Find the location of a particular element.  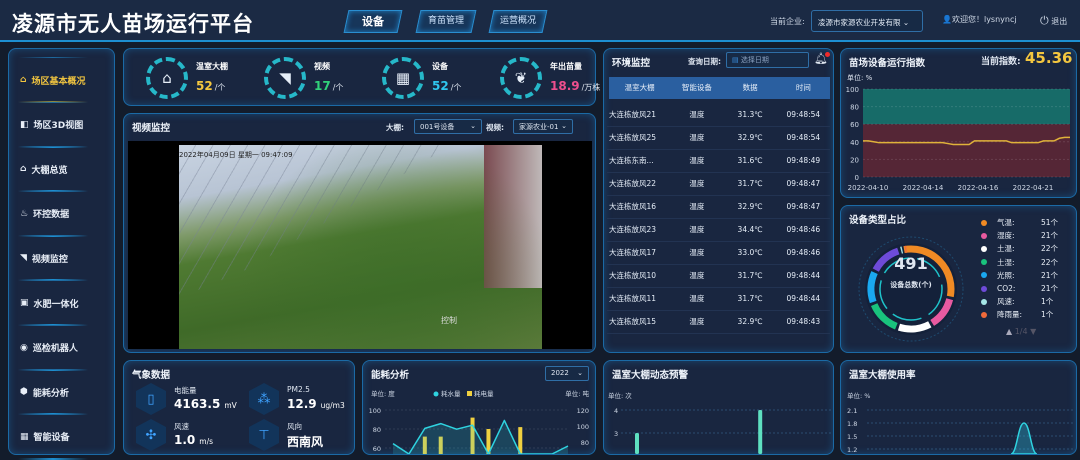

sidebar-item-8: ▦智能设备 is located at coordinates (53, 437).